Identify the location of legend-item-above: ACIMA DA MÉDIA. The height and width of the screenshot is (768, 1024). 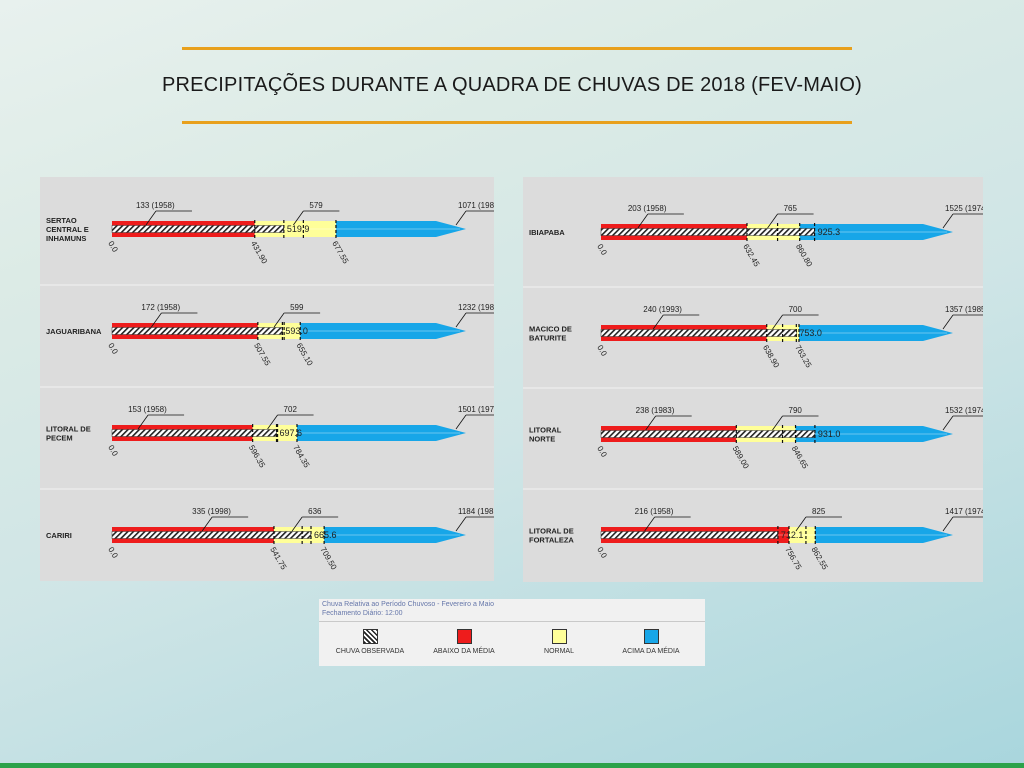
(651, 642).